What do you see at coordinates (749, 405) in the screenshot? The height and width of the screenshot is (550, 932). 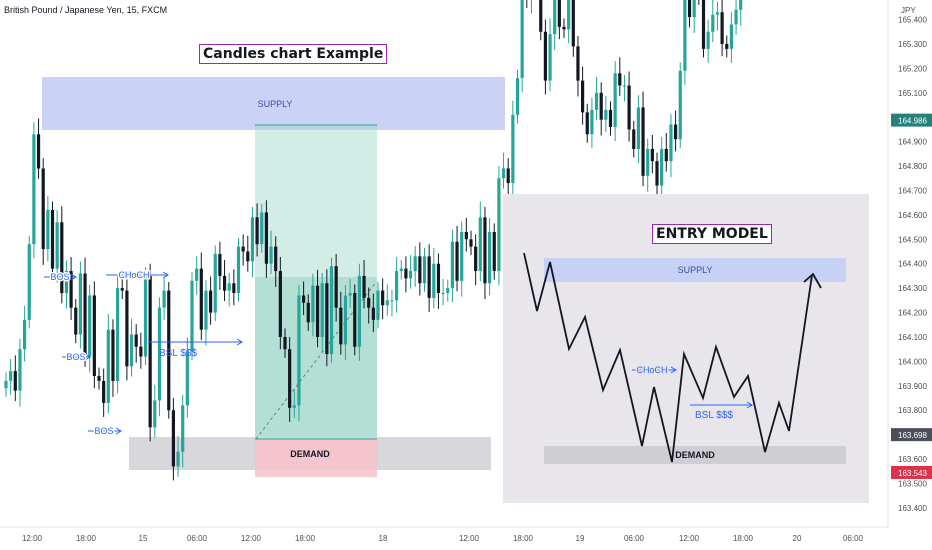 I see `entry-model-bsl-line-head` at bounding box center [749, 405].